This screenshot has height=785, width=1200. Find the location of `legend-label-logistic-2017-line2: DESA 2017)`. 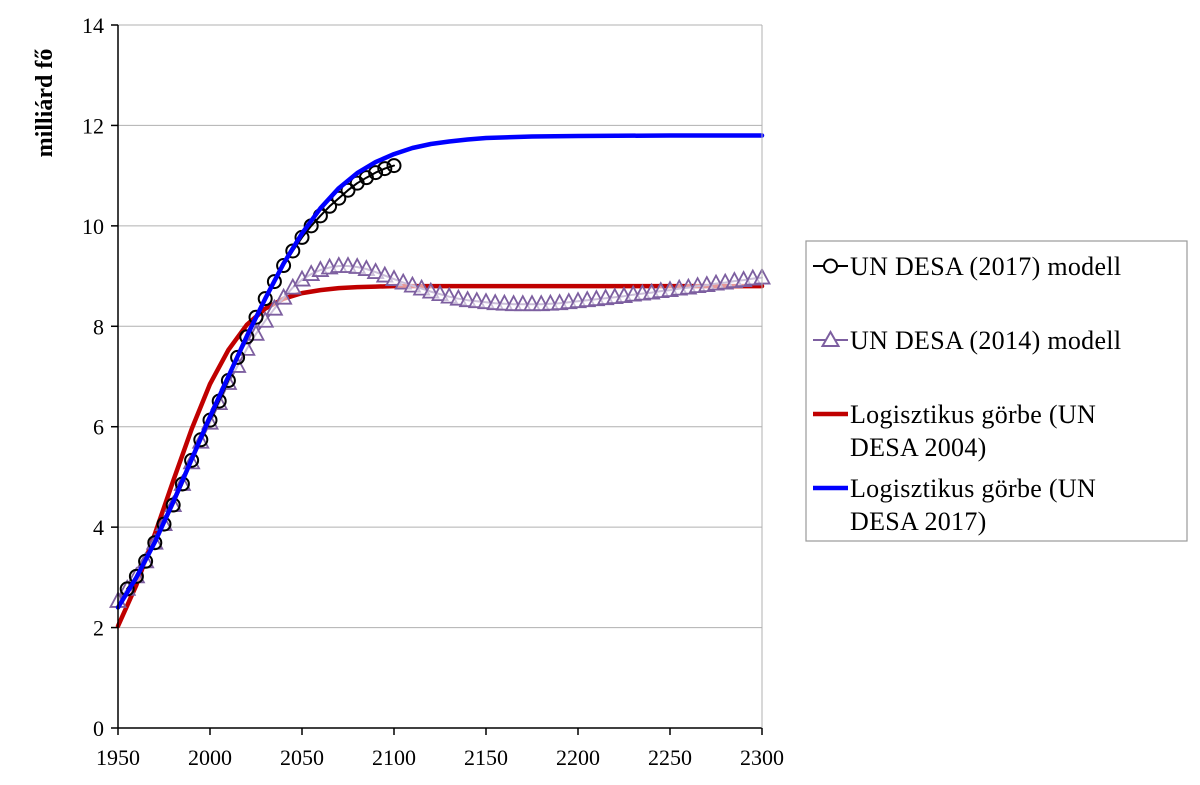

legend-label-logistic-2017-line2: DESA 2017) is located at coordinates (918, 521).